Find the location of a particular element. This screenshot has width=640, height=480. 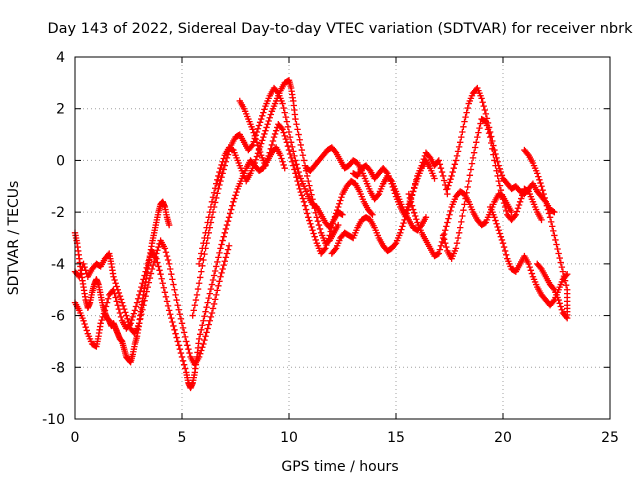

x-tick-labels: 0 5 10 15 20 25 is located at coordinates (345, 438).